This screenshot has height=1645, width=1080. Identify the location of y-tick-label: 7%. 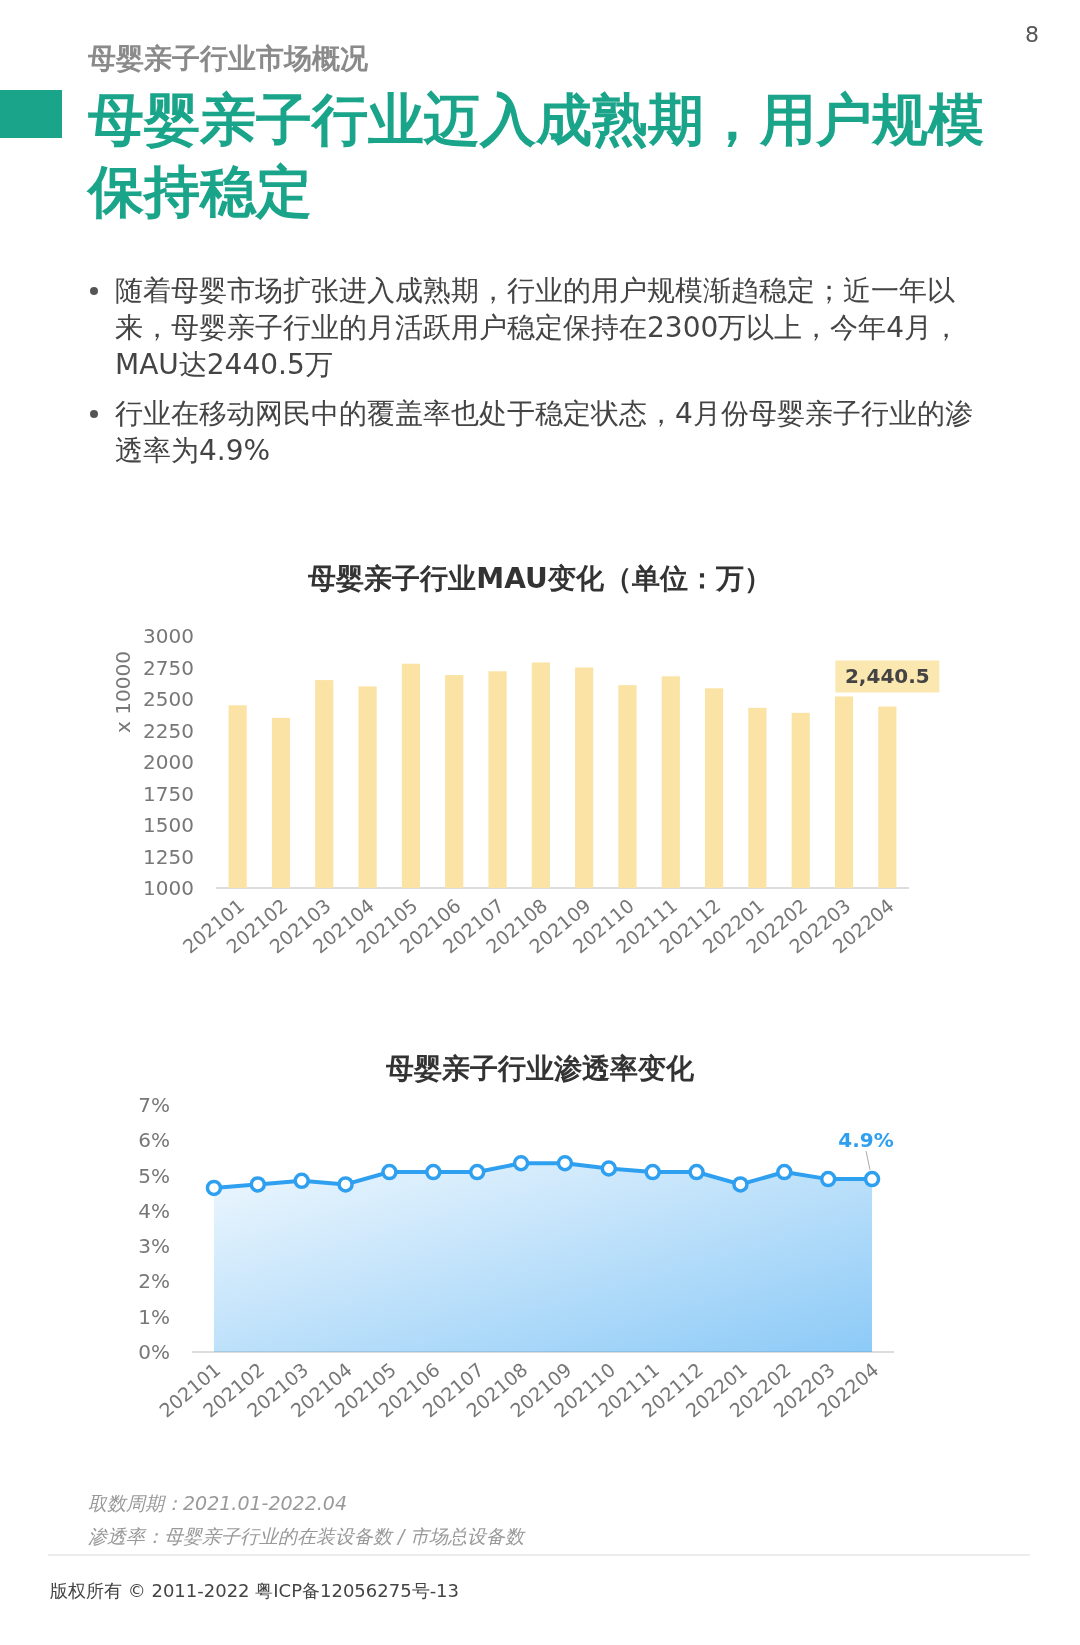
(154, 1105).